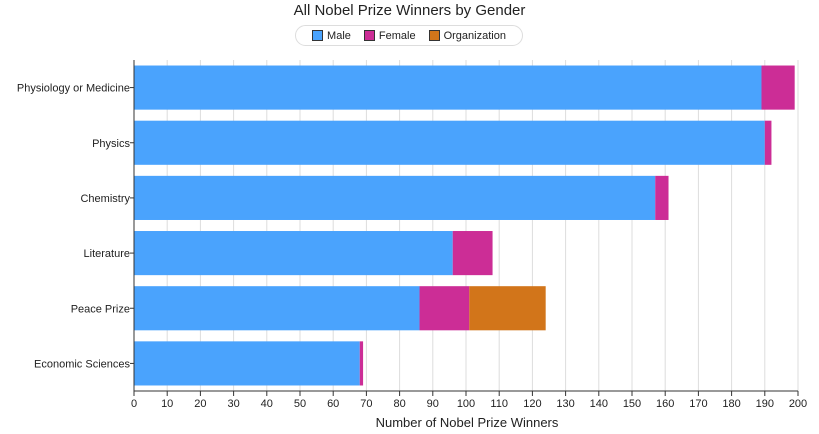 This screenshot has height=434, width=819. What do you see at coordinates (111, 144) in the screenshot?
I see `y-tick-label: Physics` at bounding box center [111, 144].